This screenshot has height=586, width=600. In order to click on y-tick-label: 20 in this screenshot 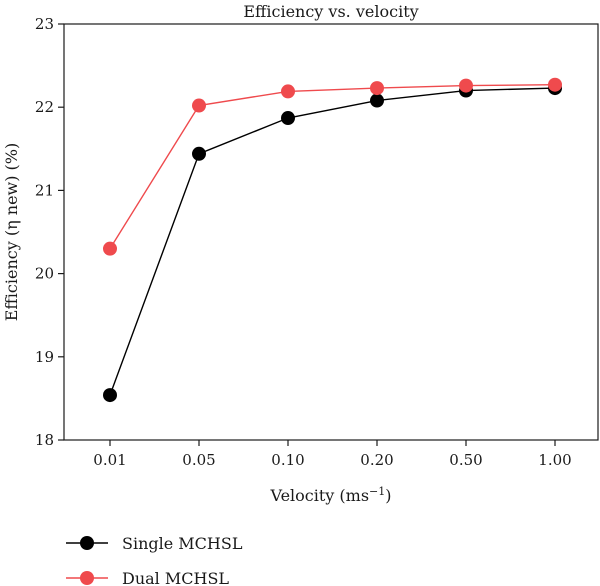, I will do `click(44, 274)`.